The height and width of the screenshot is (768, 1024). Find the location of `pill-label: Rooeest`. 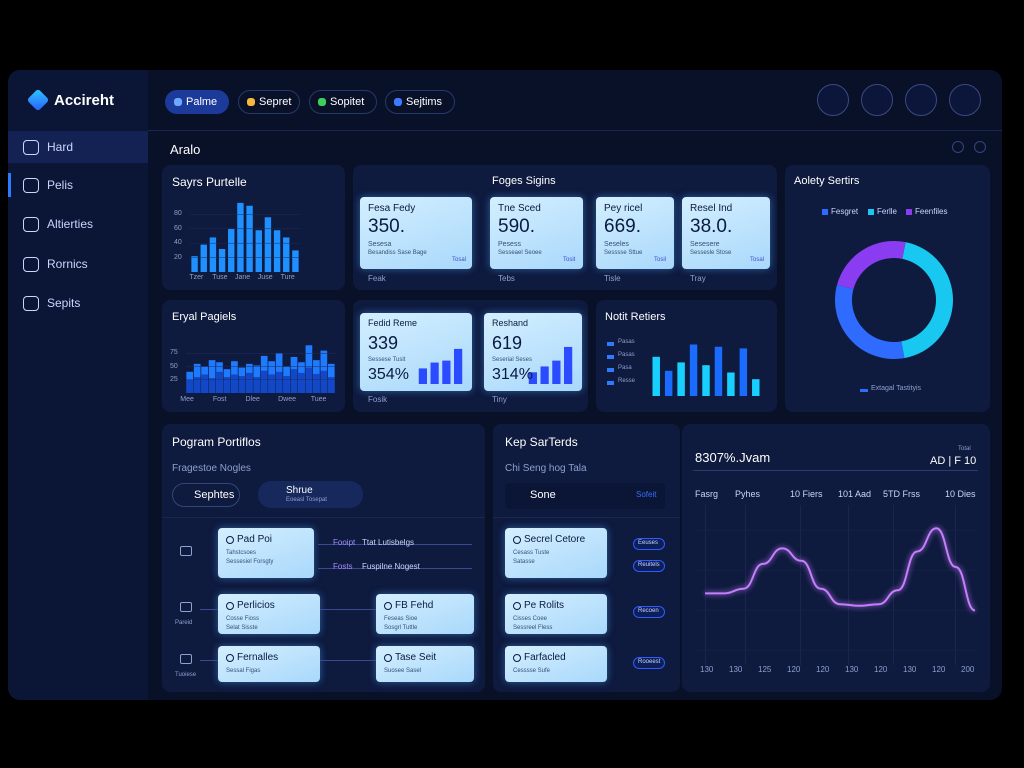

pill-label: Rooeest is located at coordinates (649, 662).